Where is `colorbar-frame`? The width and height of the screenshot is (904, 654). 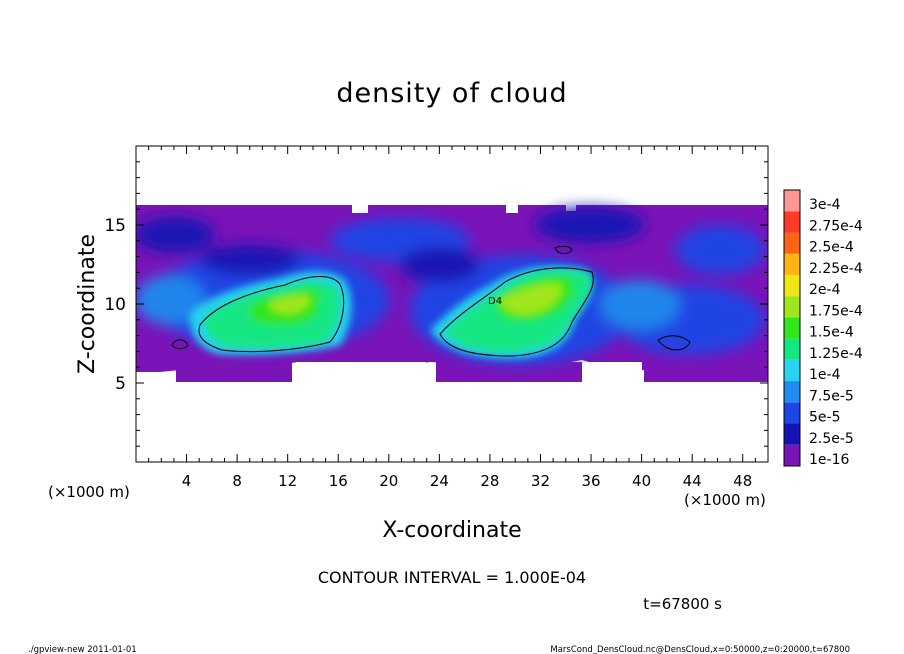 colorbar-frame is located at coordinates (792, 328).